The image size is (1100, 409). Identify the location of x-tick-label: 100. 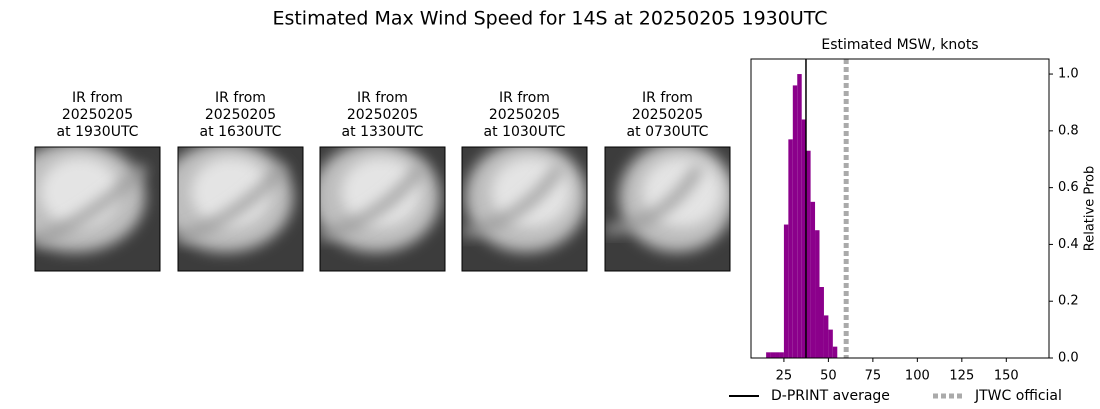
(917, 376).